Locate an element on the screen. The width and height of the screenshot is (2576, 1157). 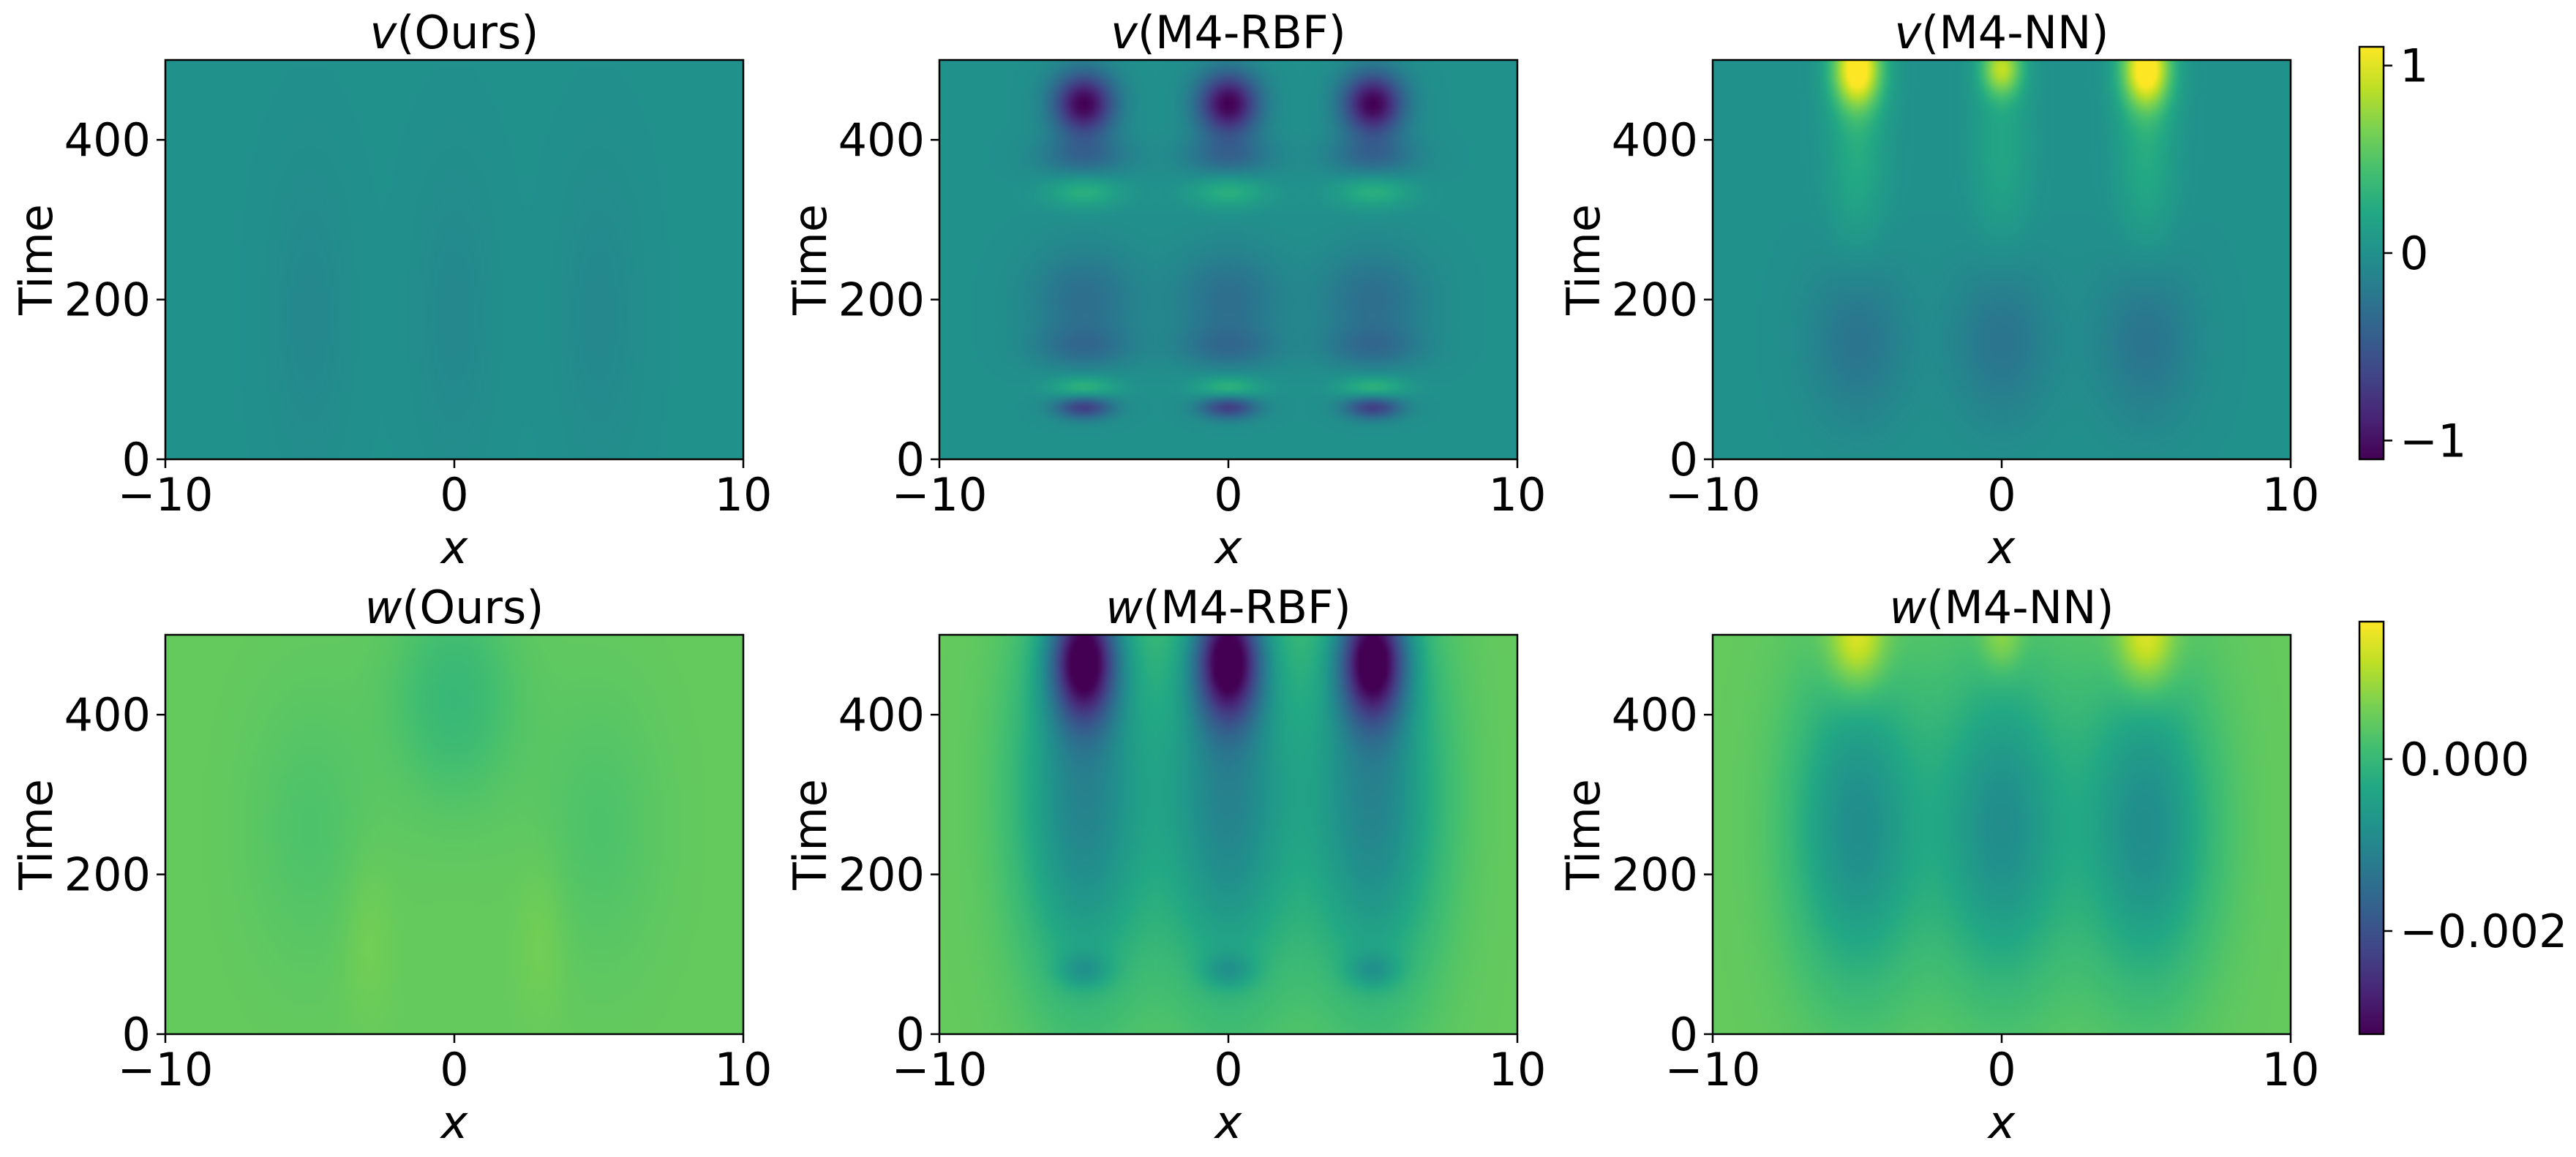
colorbar-tick-label: −0.002 is located at coordinates (2483, 931).